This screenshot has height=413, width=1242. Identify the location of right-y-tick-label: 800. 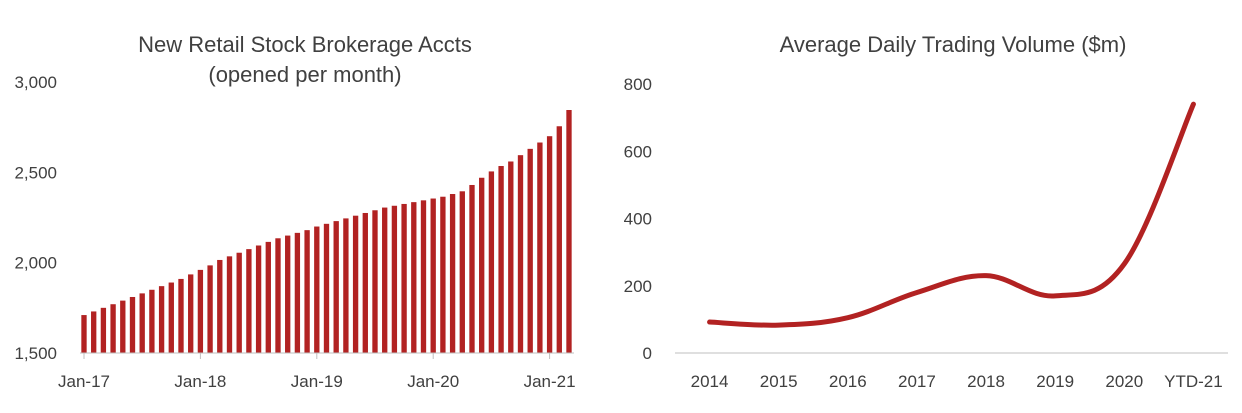
(638, 84).